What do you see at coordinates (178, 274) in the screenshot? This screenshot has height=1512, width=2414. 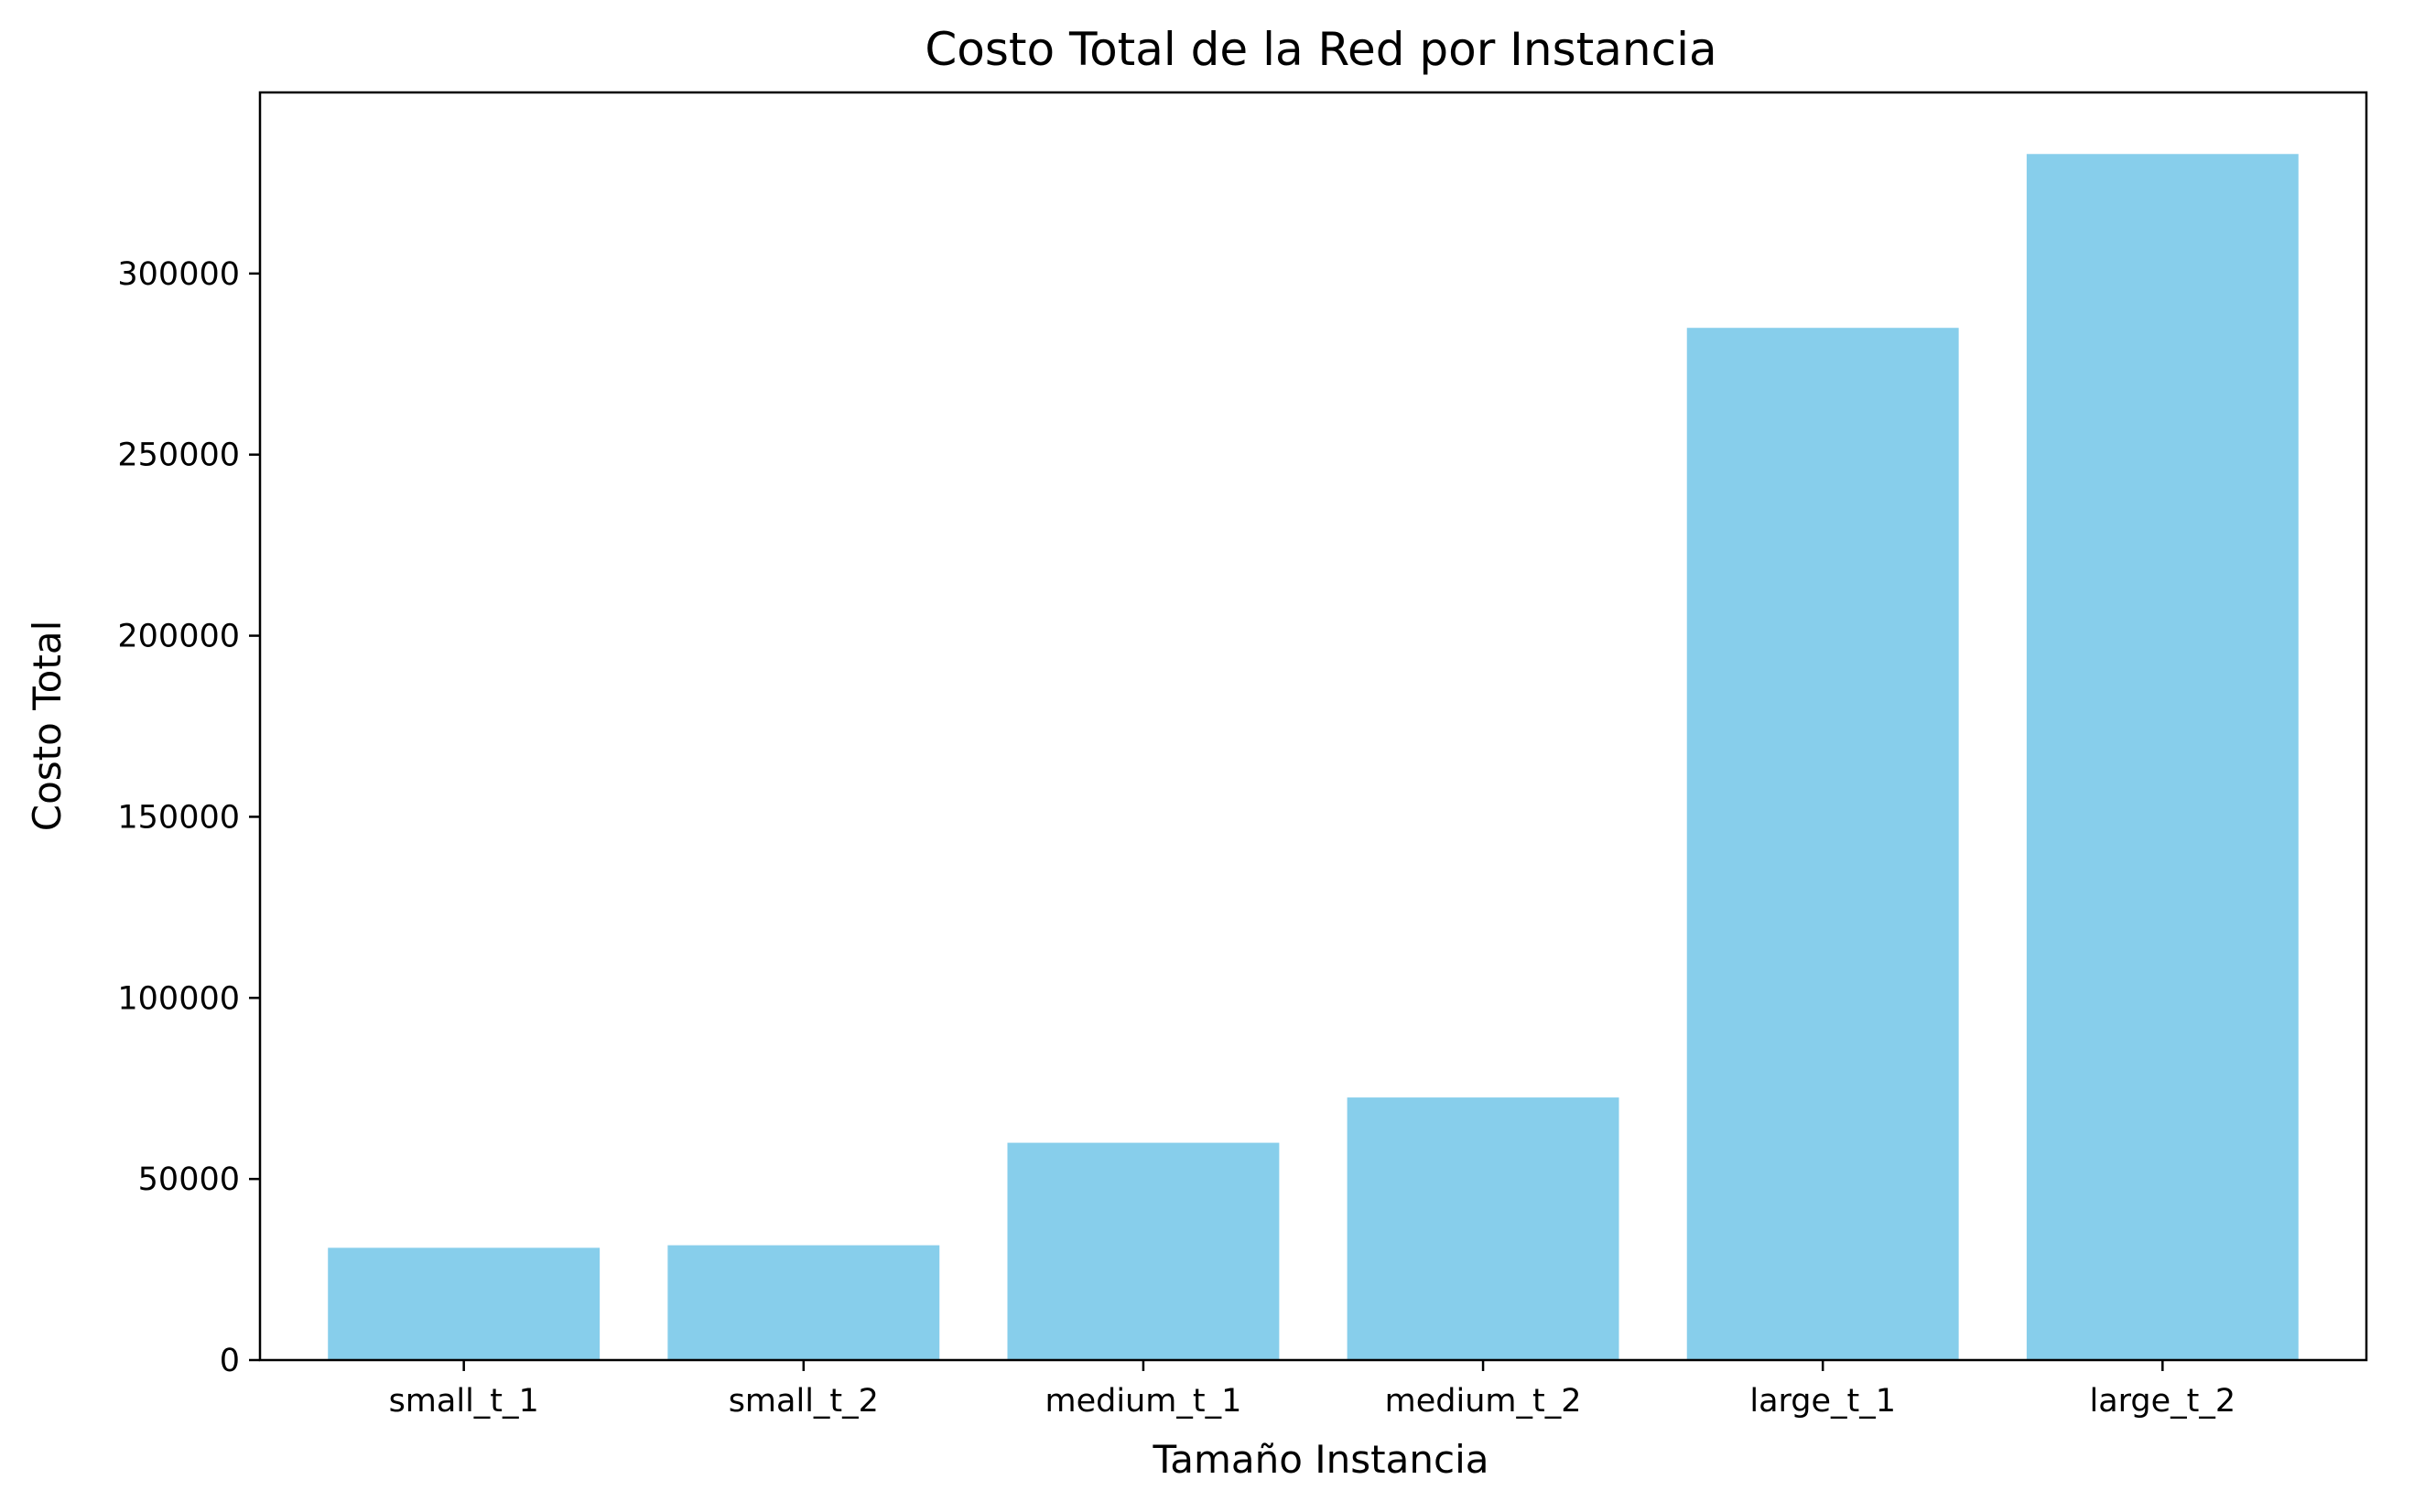 I see `y-tick-label: 300000` at bounding box center [178, 274].